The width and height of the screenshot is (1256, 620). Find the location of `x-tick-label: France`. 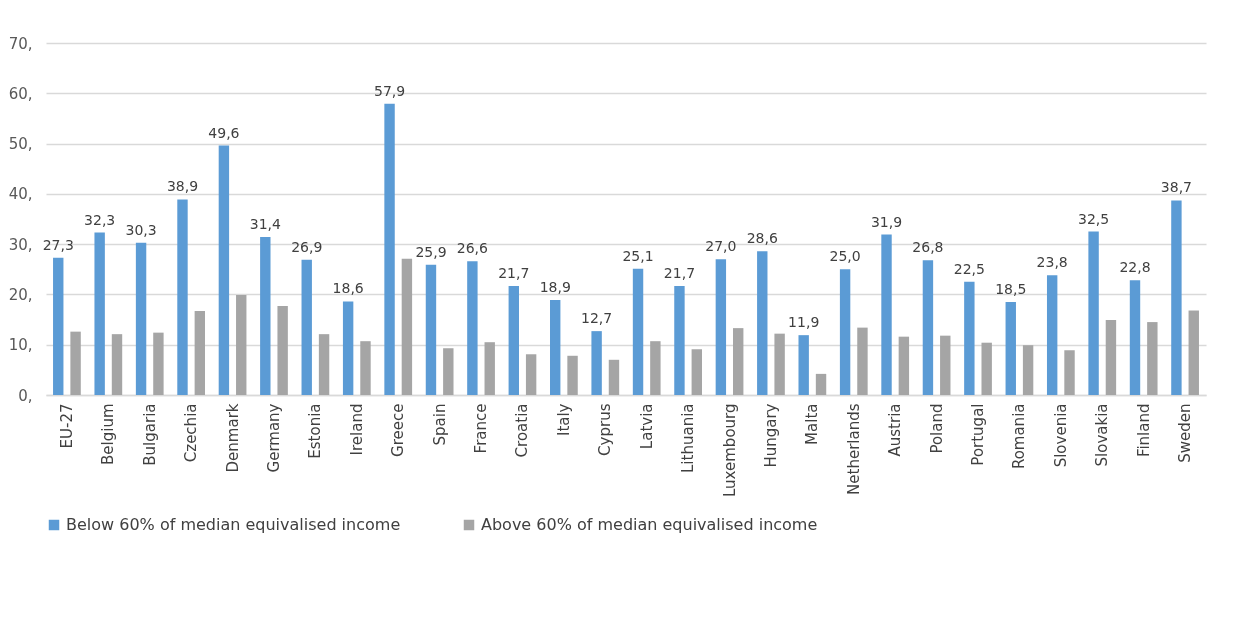

x-tick-label: France is located at coordinates (481, 428).